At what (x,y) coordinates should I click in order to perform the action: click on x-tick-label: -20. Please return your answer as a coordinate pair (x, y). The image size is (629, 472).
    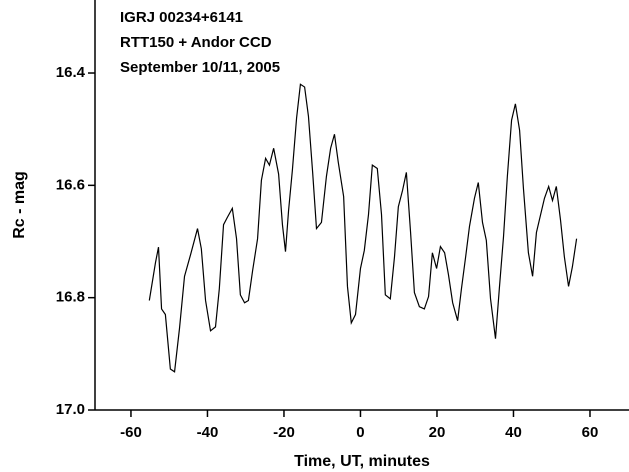
    Looking at the image, I should click on (284, 432).